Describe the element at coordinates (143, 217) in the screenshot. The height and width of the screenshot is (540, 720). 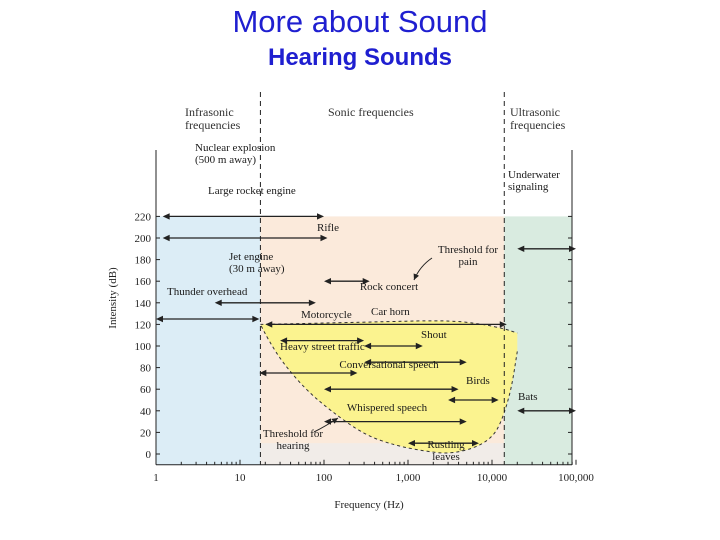
I see `y-tick-label: 220` at that location.